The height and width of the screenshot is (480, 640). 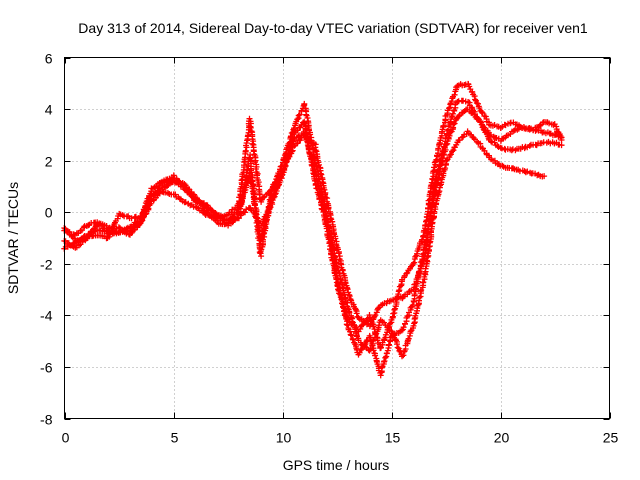 What do you see at coordinates (175, 438) in the screenshot?
I see `x-tick-label: 5` at bounding box center [175, 438].